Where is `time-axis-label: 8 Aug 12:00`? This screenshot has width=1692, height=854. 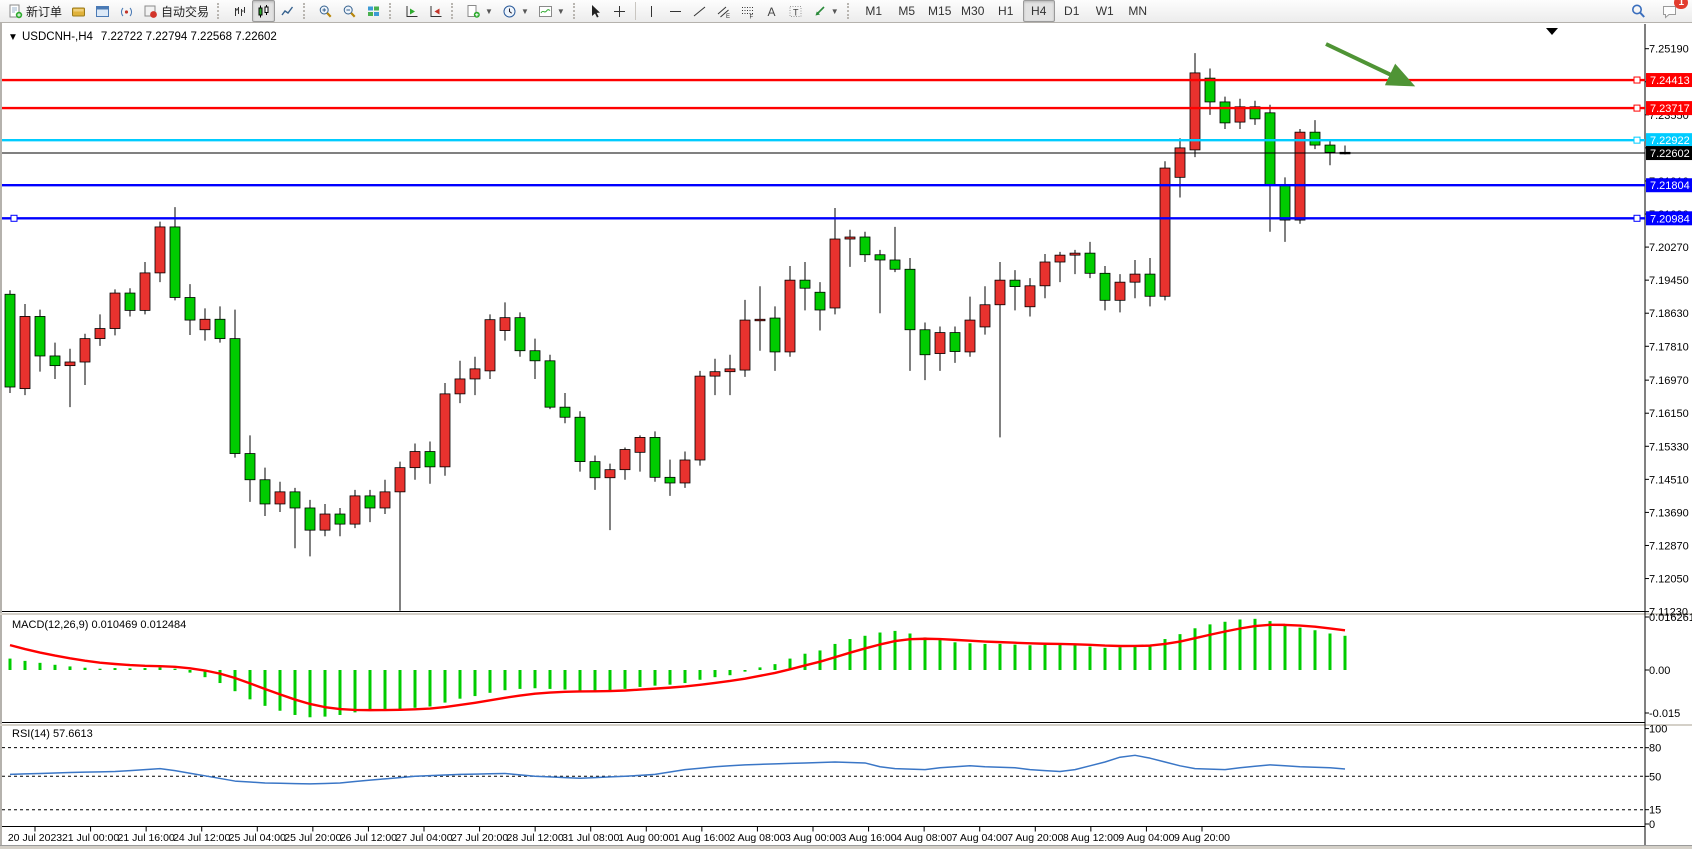 time-axis-label: 8 Aug 12:00 is located at coordinates (1091, 838).